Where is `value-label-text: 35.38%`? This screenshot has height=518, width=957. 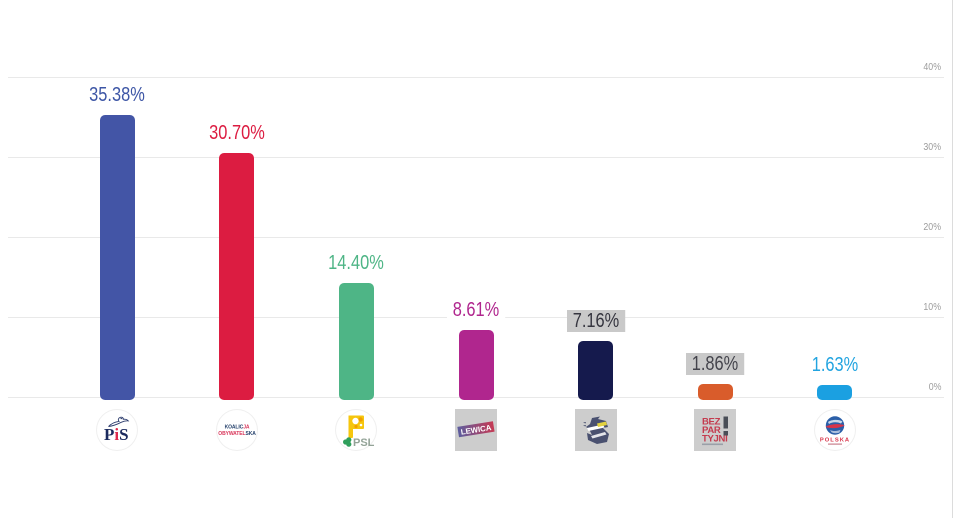
value-label-text: 35.38% is located at coordinates (117, 95).